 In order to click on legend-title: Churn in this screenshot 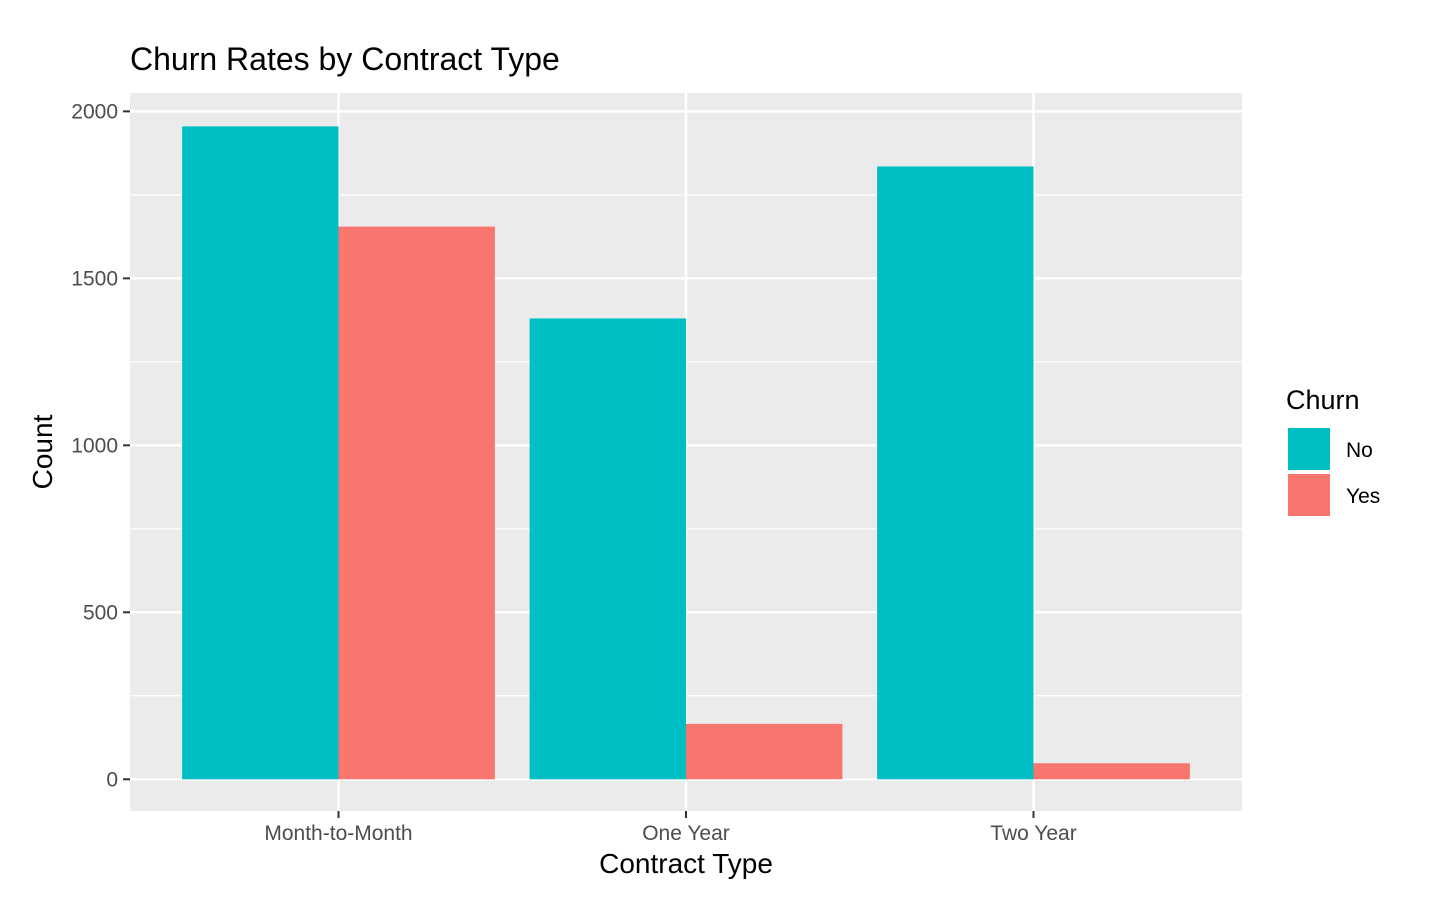, I will do `click(1323, 400)`.